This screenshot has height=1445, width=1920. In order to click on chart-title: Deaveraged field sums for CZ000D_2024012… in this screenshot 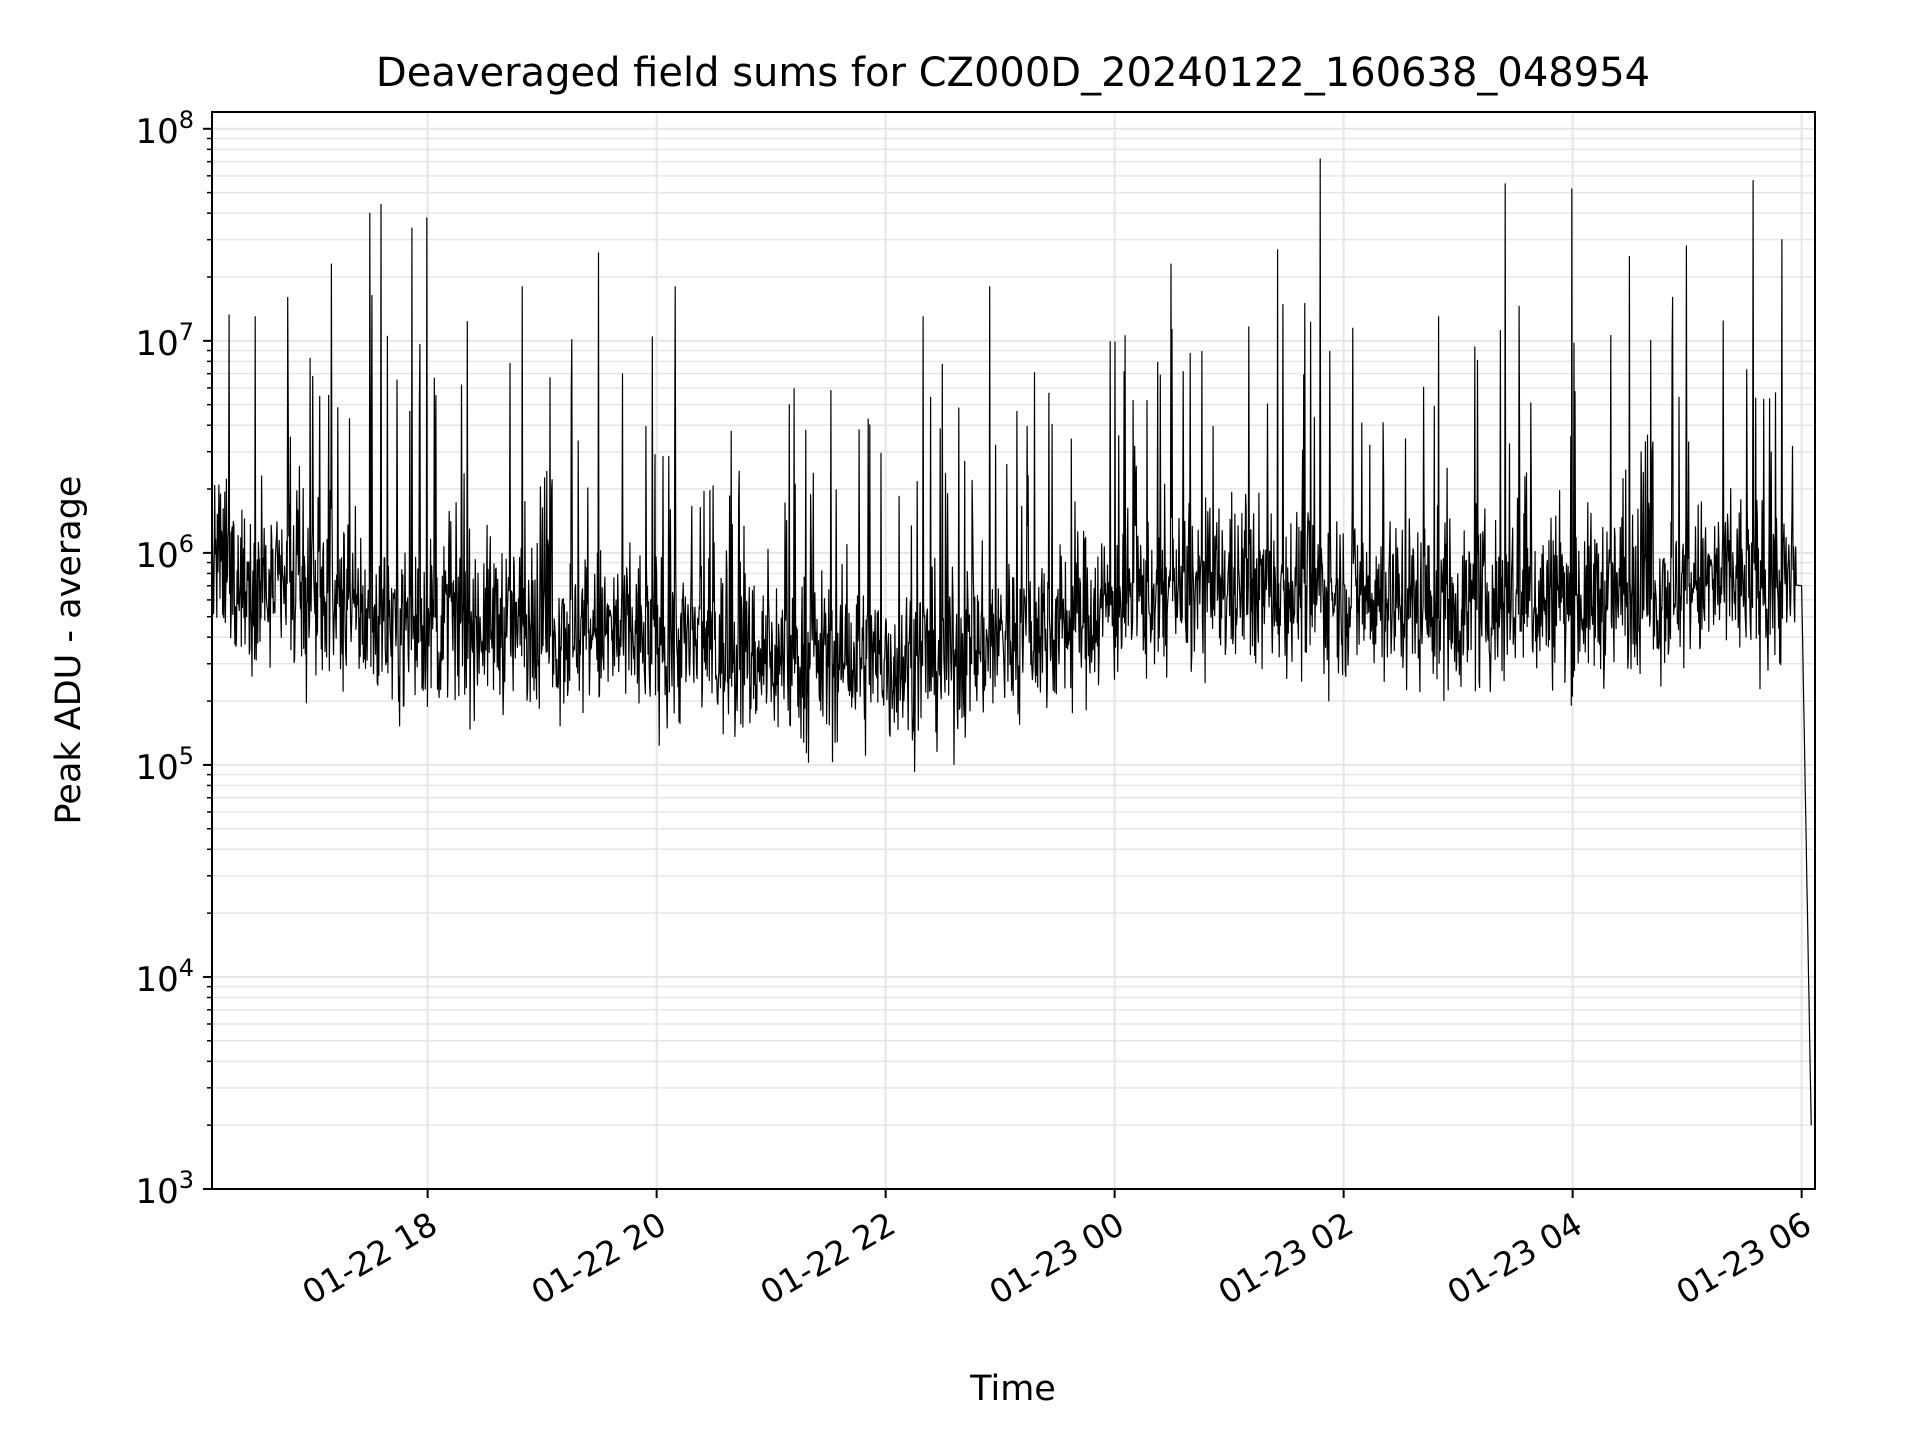, I will do `click(1013, 73)`.